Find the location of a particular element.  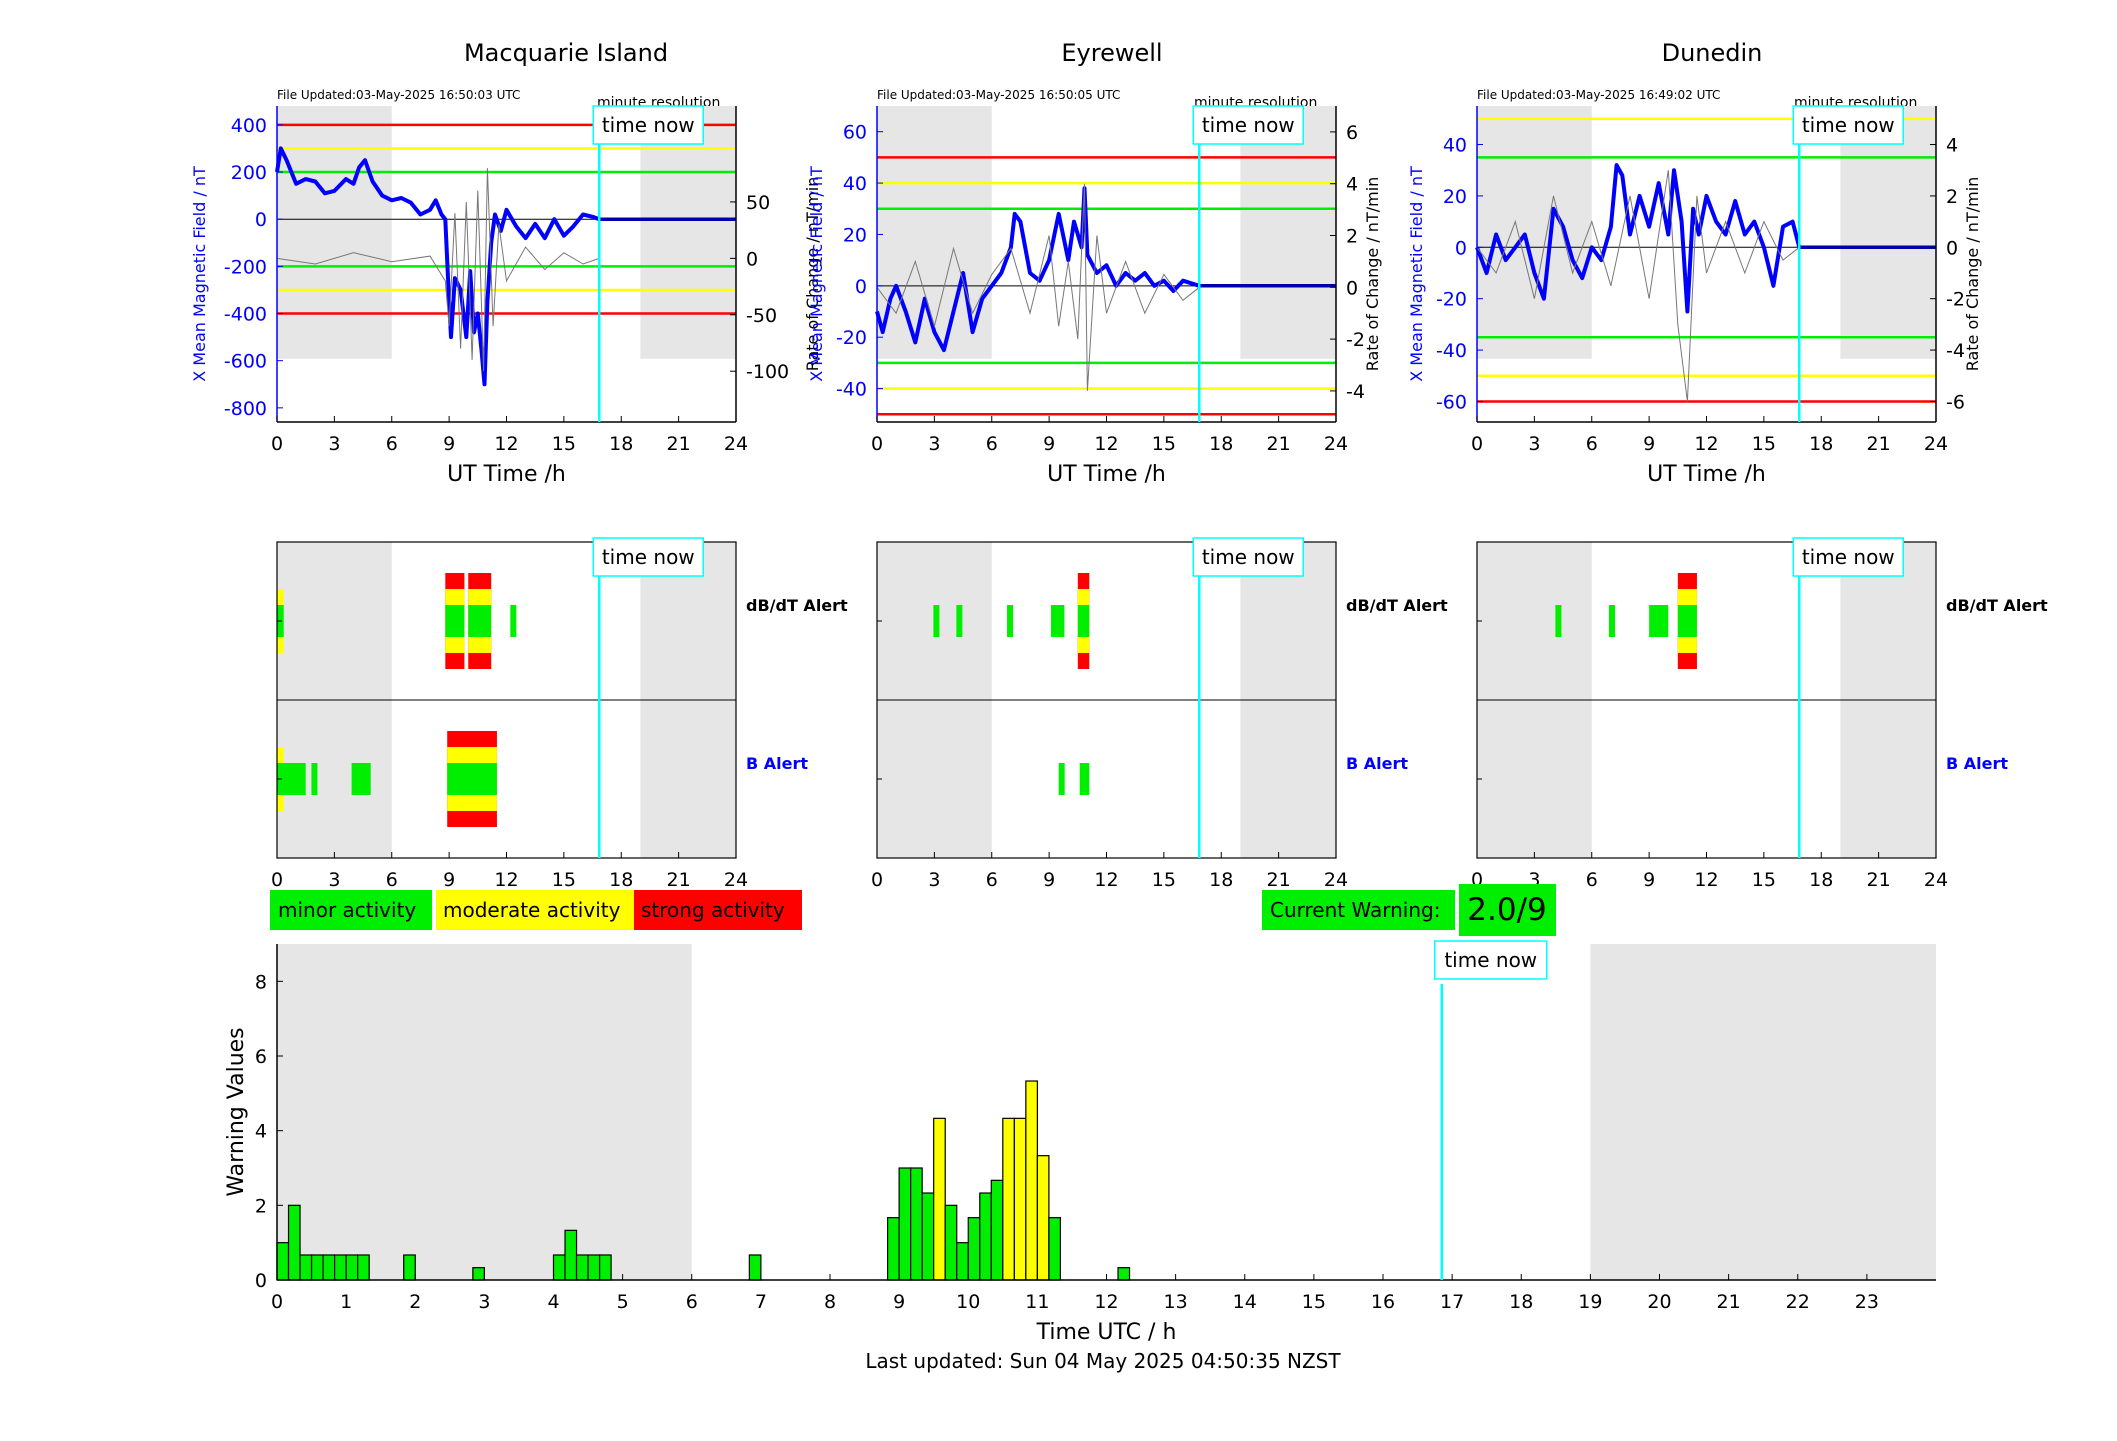

current-warning-value: 2.0/9 is located at coordinates (1506, 910).